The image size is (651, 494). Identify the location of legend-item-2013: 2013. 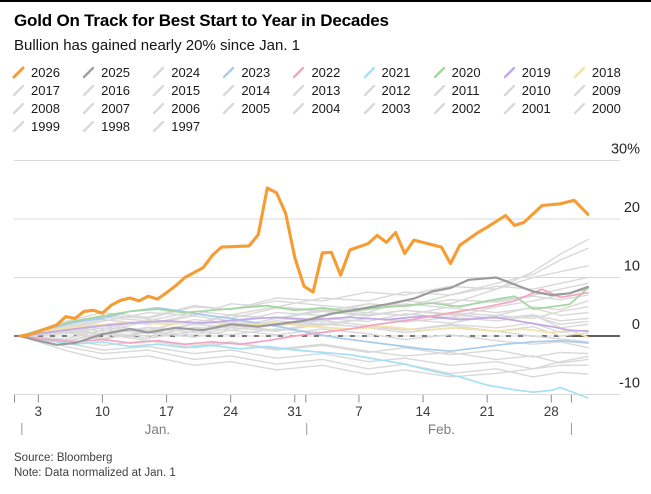
(327, 90).